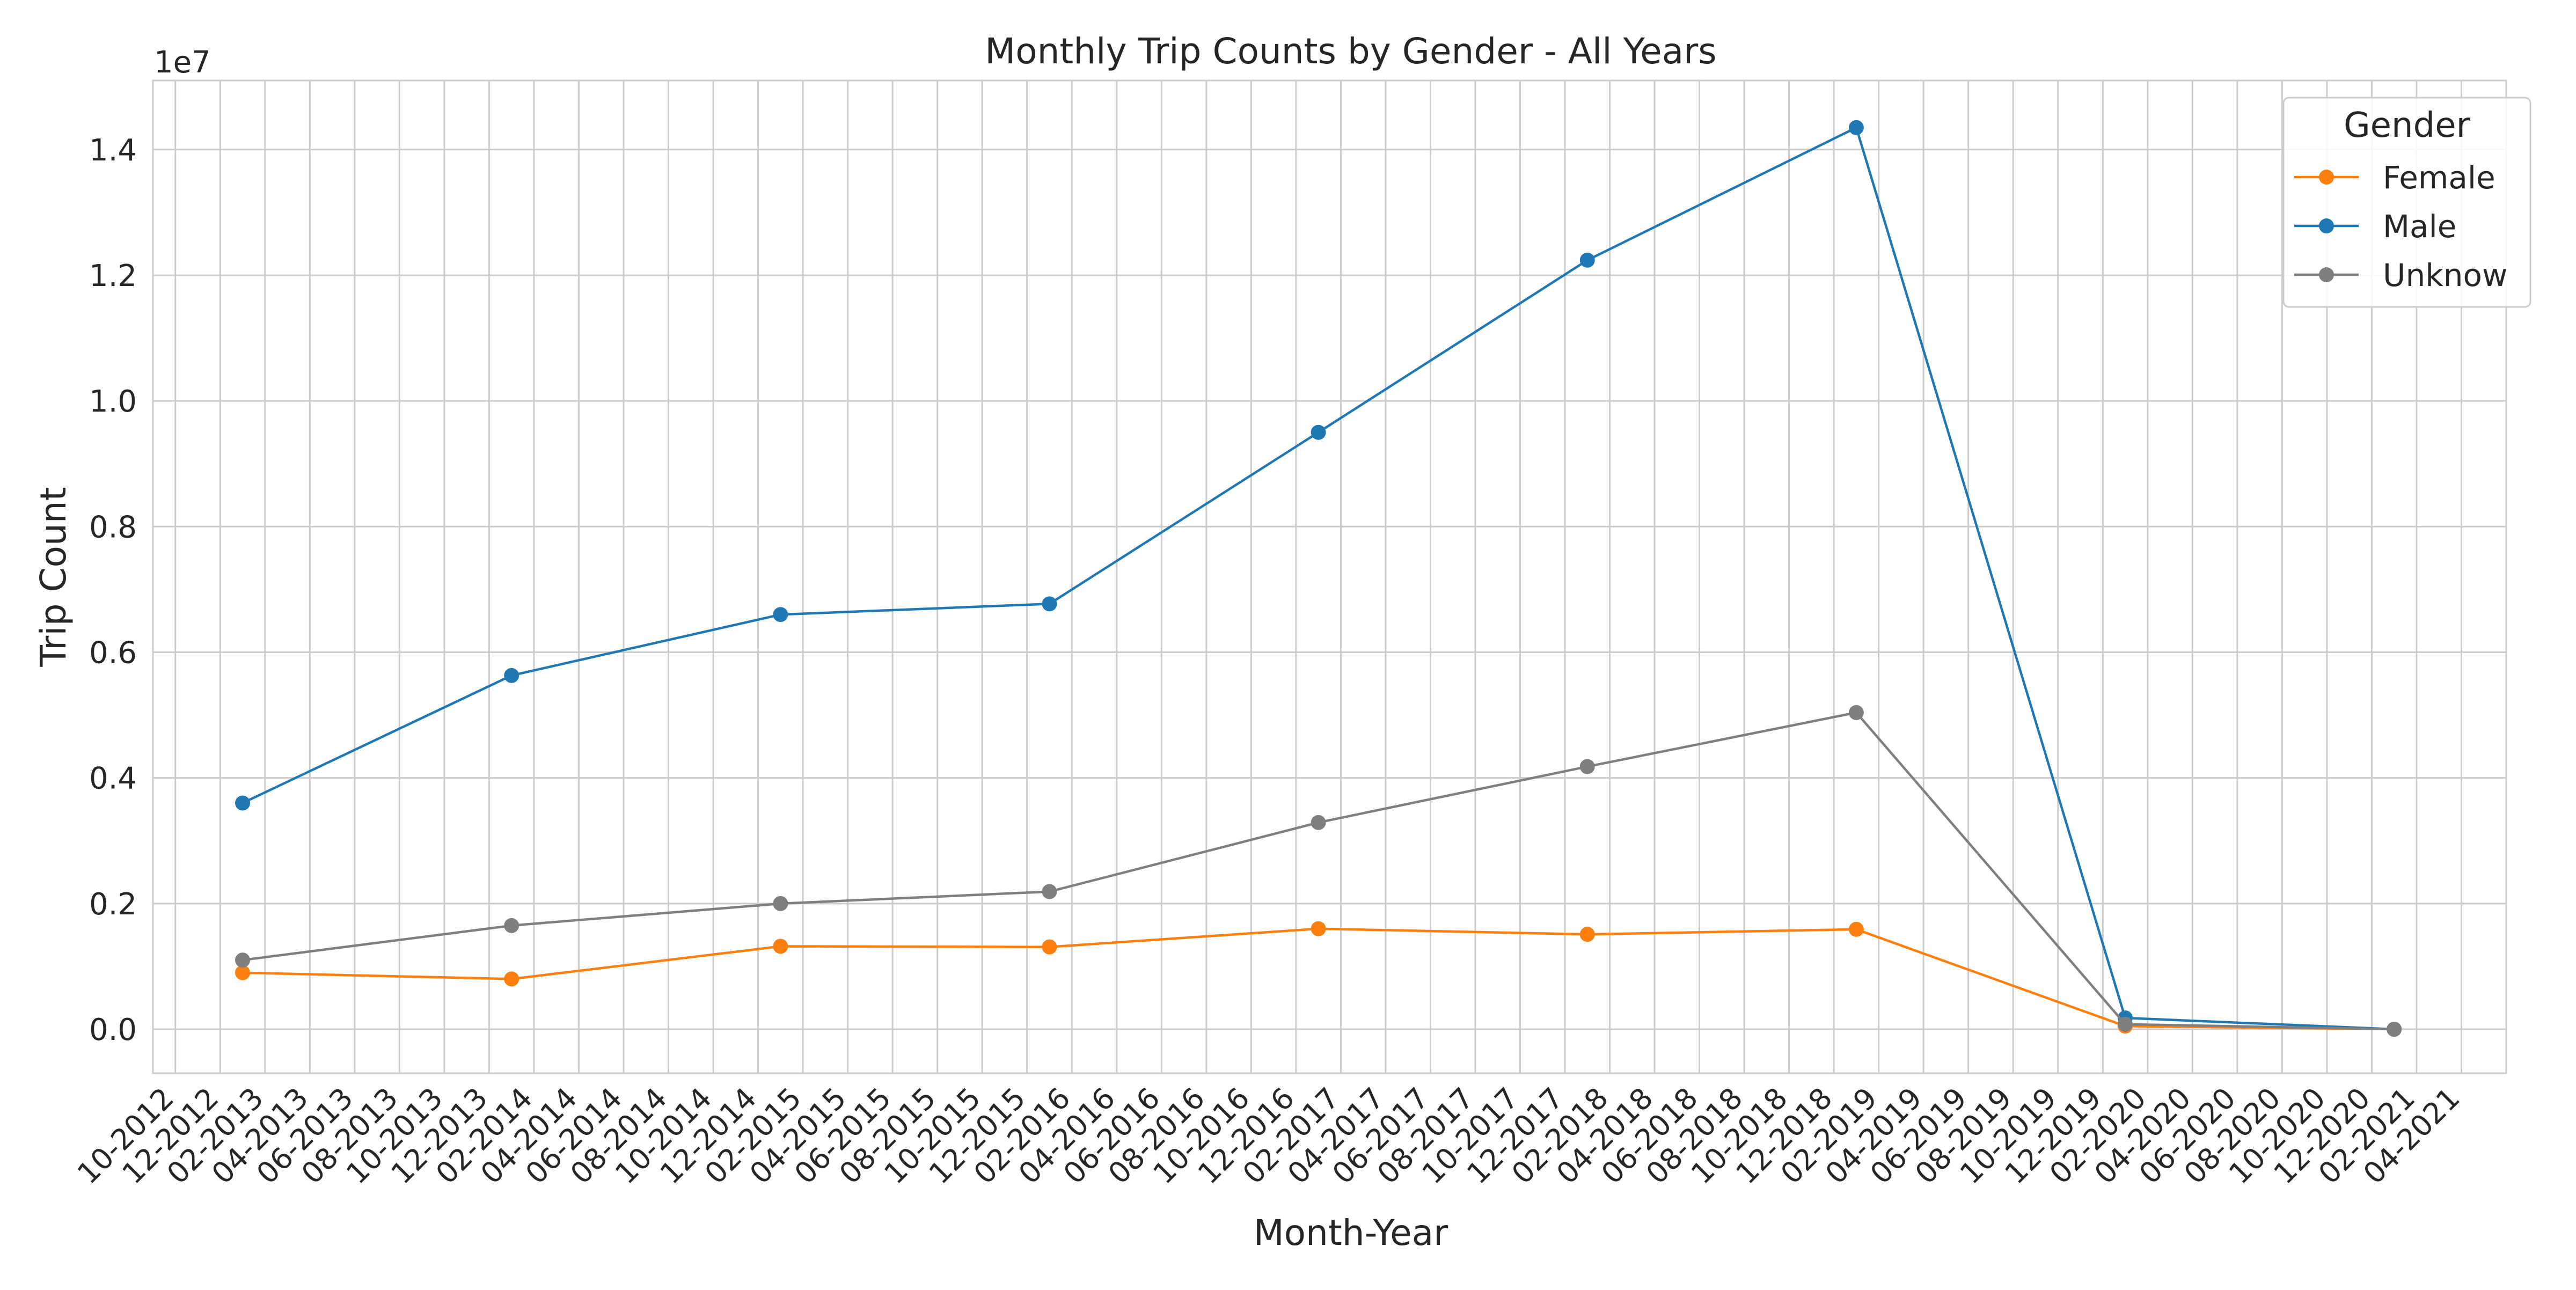  I want to click on y-tick-label: 0.2, so click(113, 904).